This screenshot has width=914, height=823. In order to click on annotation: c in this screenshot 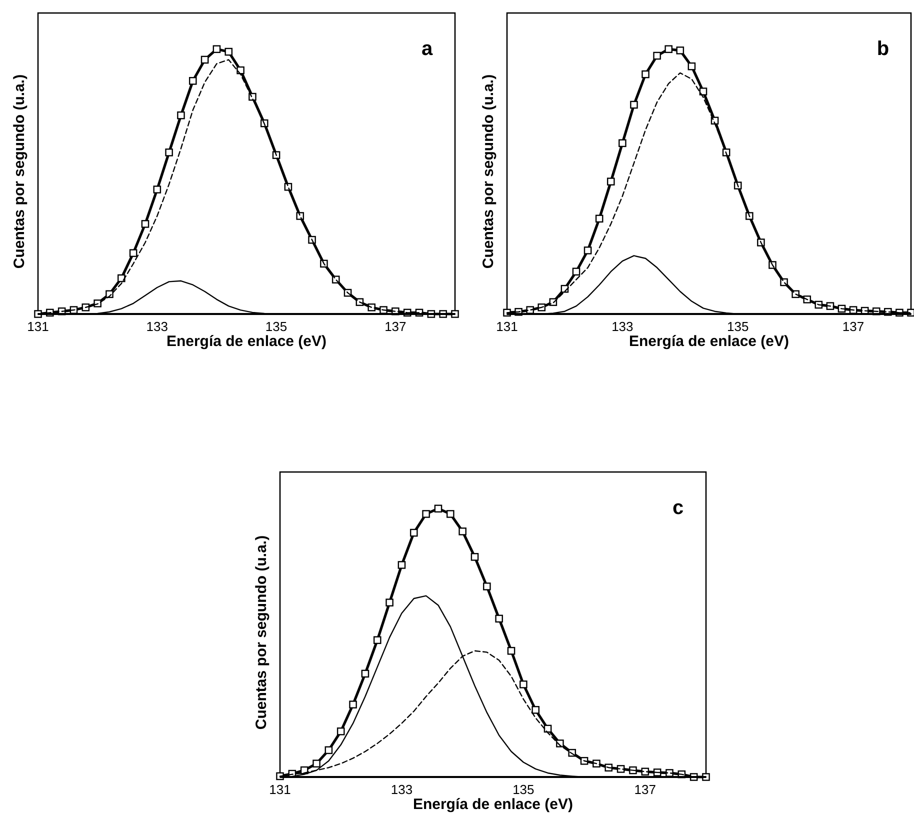, I will do `click(678, 508)`.